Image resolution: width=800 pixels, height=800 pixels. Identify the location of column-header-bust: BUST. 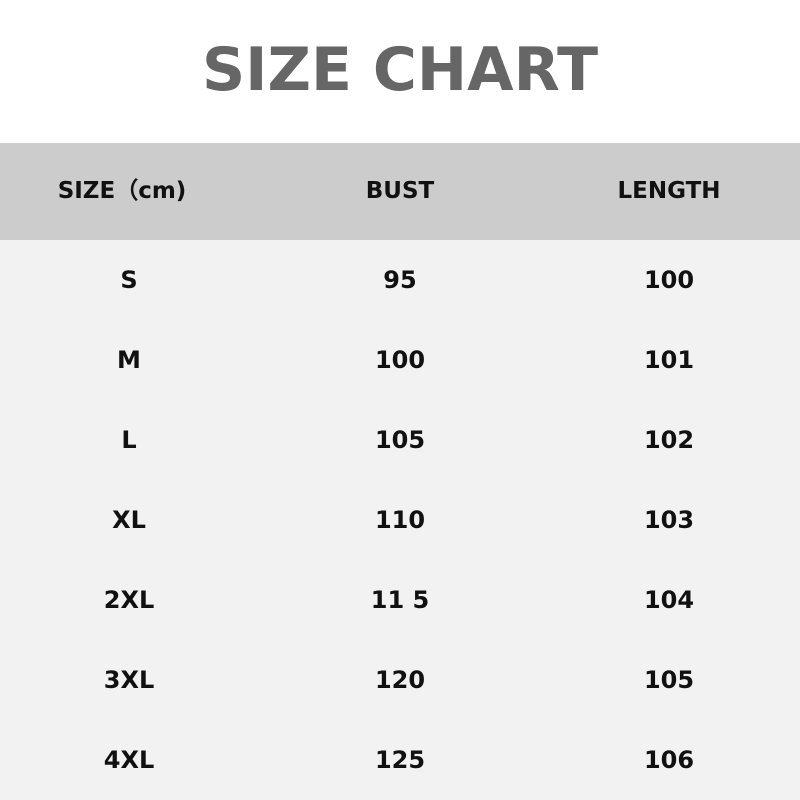
(400, 191).